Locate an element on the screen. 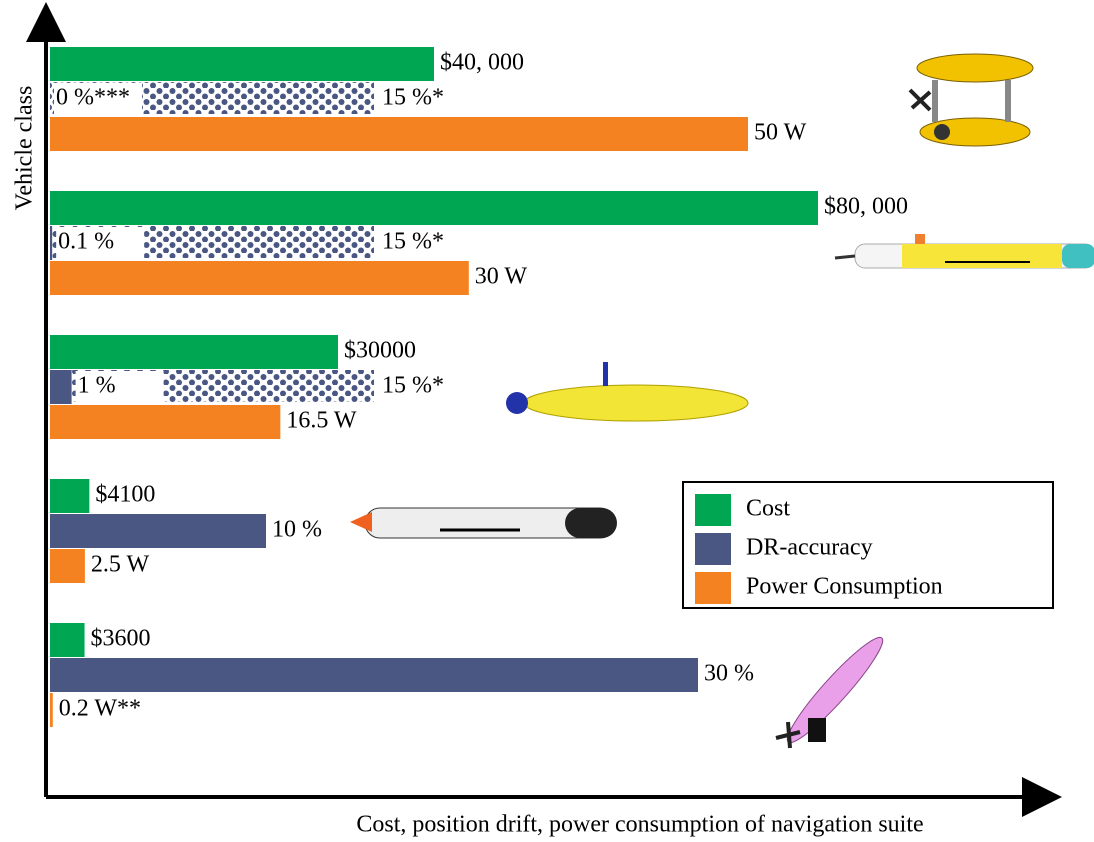 The image size is (1094, 842). value-label: $30000 is located at coordinates (380, 351).